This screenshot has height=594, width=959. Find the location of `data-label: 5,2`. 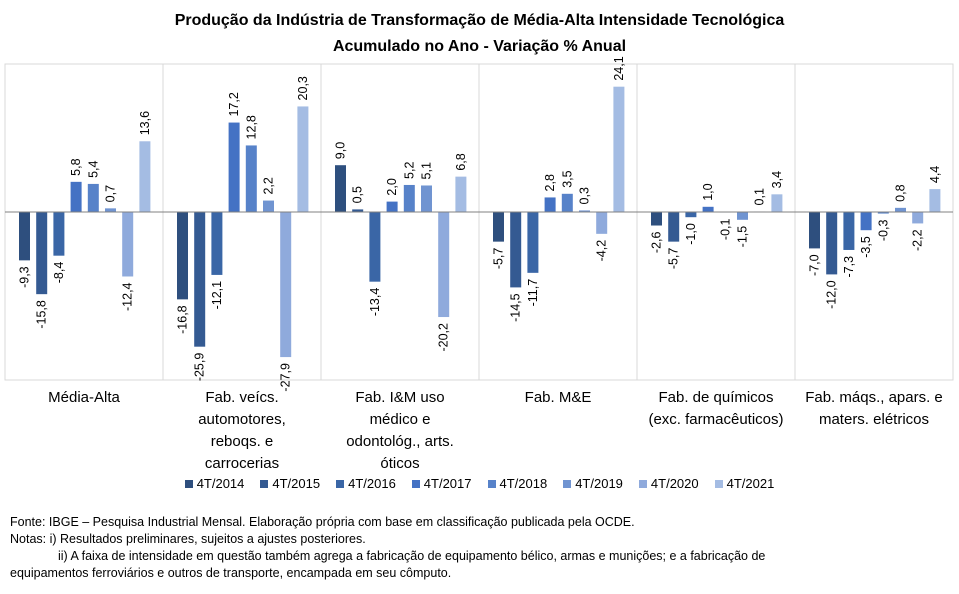

data-label: 5,2 is located at coordinates (409, 170).